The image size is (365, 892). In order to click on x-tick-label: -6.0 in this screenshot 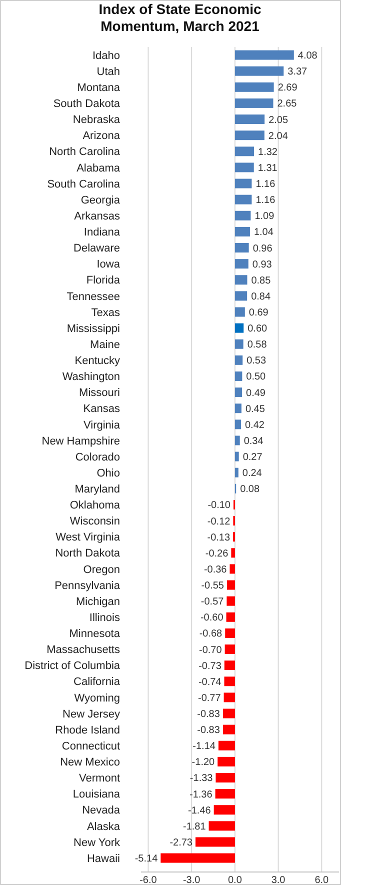, I will do `click(149, 880)`.